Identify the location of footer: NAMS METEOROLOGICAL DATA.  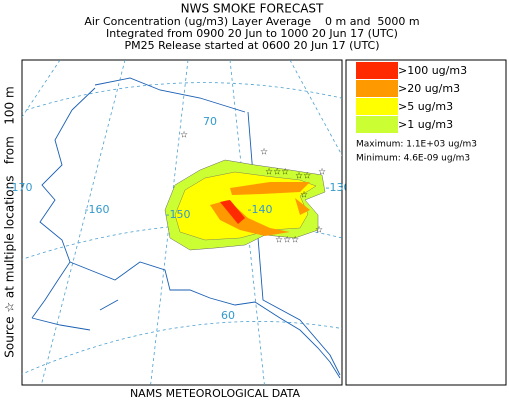
(215, 393).